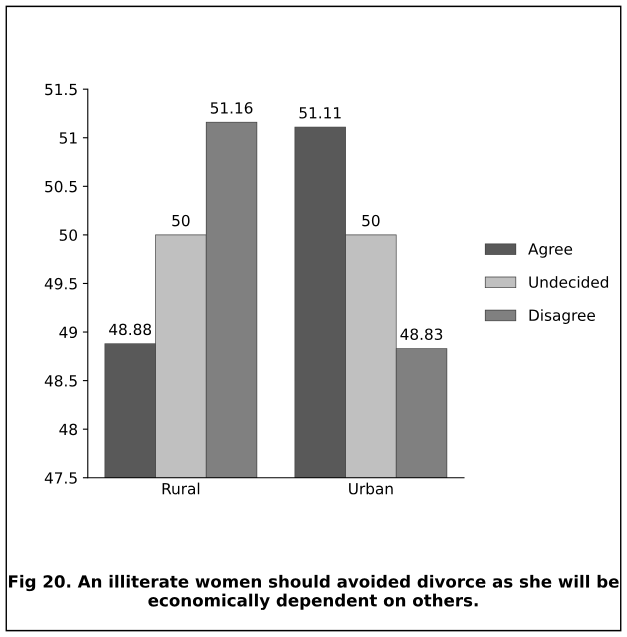  Describe the element at coordinates (371, 488) in the screenshot. I see `x-tick-label: Urban` at that location.